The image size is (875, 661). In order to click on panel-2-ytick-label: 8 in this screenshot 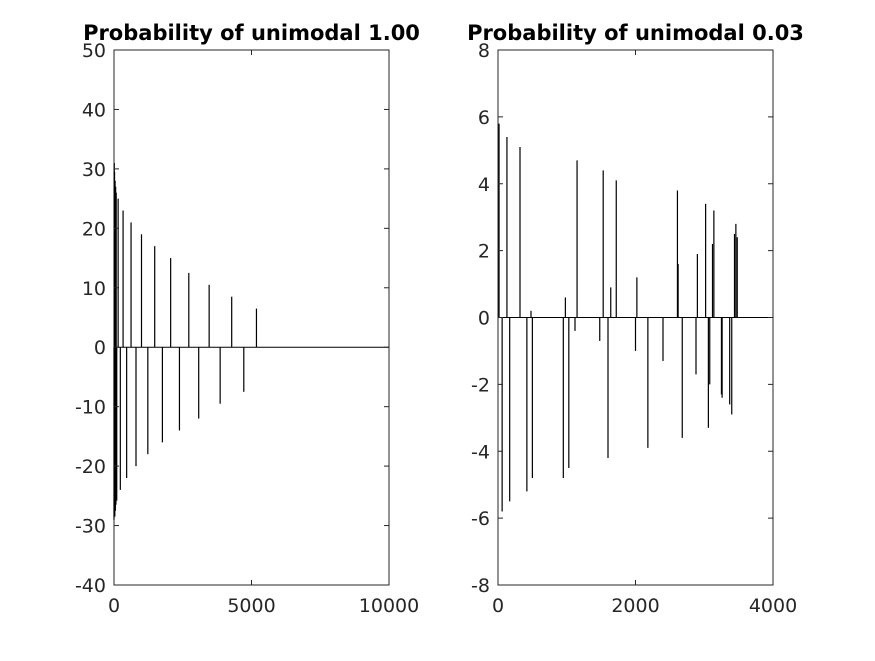, I will do `click(484, 51)`.